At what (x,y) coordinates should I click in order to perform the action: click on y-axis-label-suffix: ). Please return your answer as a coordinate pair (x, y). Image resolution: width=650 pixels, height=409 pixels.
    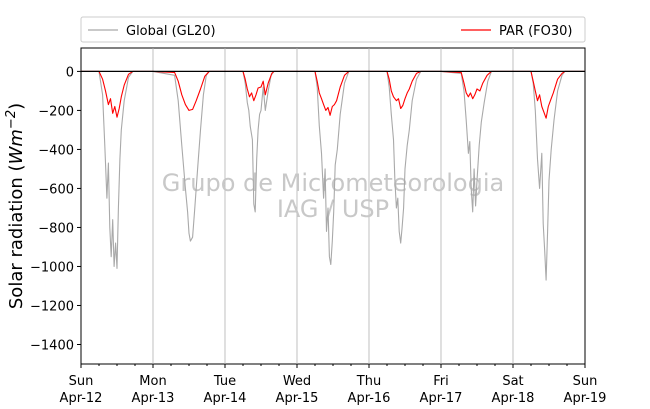
    Looking at the image, I should click on (16, 106).